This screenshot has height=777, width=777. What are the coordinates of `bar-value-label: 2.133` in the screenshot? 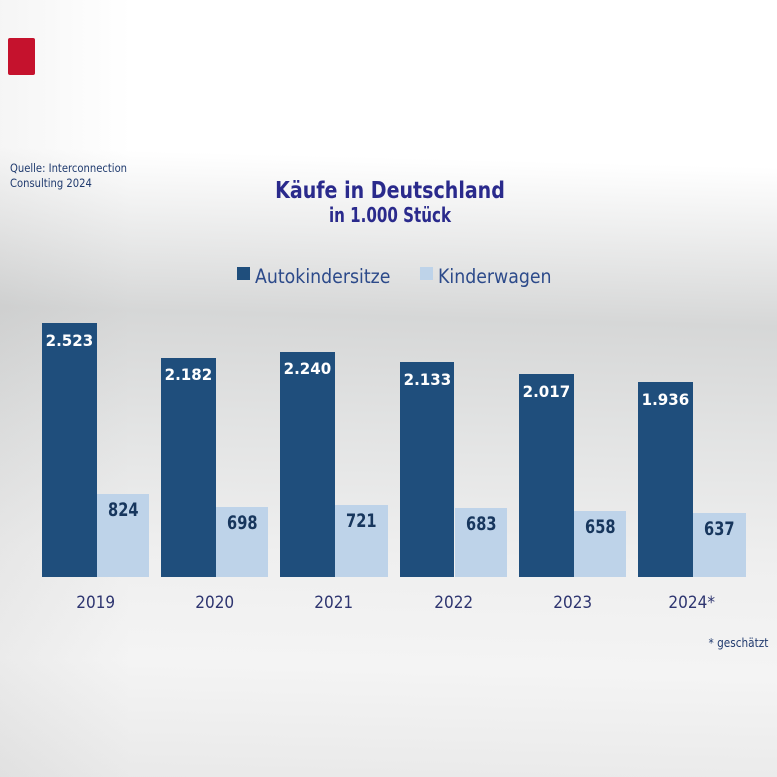 It's located at (427, 379).